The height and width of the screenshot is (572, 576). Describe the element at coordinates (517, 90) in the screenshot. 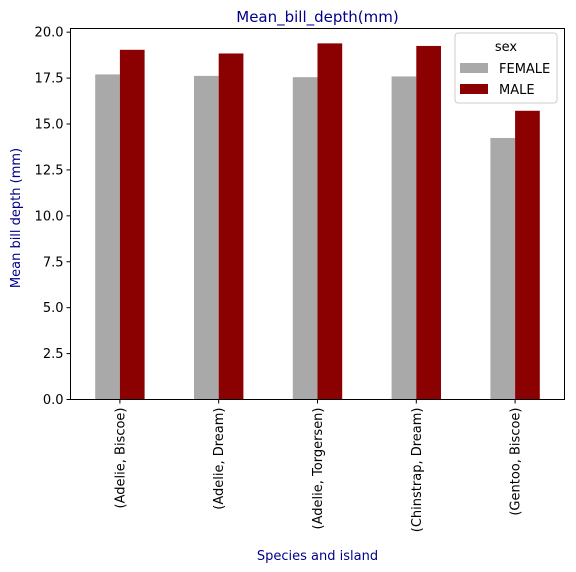

I see `legend-label-male: MALE` at that location.